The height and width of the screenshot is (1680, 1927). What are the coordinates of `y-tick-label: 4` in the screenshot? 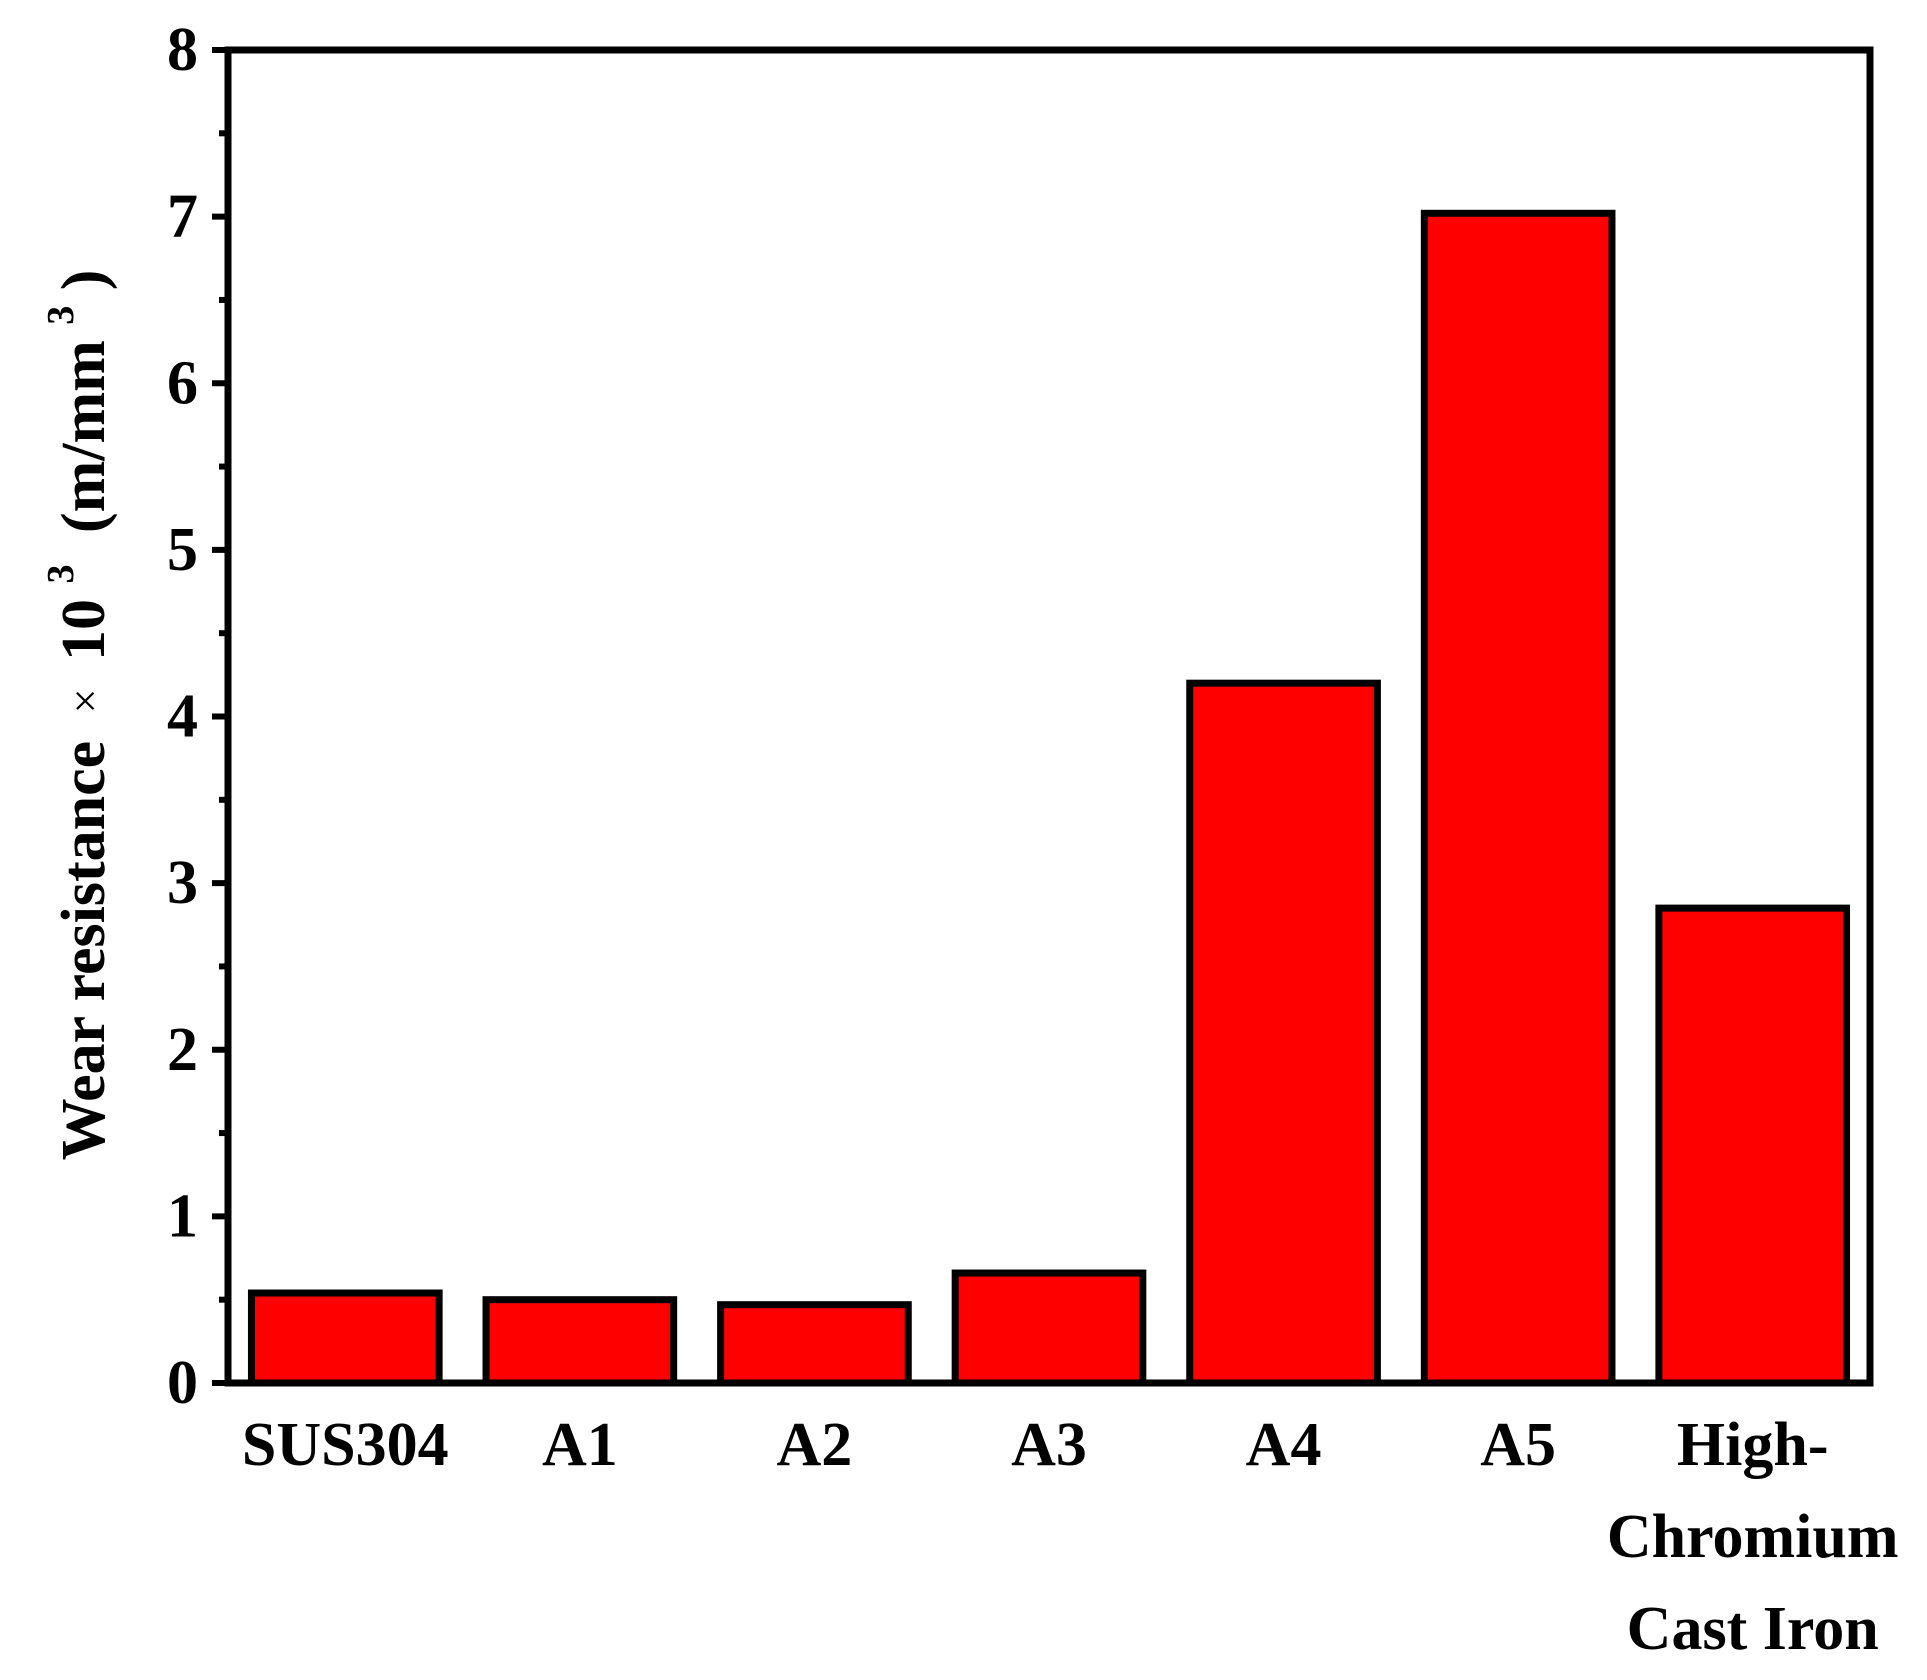 It's located at (182, 717).